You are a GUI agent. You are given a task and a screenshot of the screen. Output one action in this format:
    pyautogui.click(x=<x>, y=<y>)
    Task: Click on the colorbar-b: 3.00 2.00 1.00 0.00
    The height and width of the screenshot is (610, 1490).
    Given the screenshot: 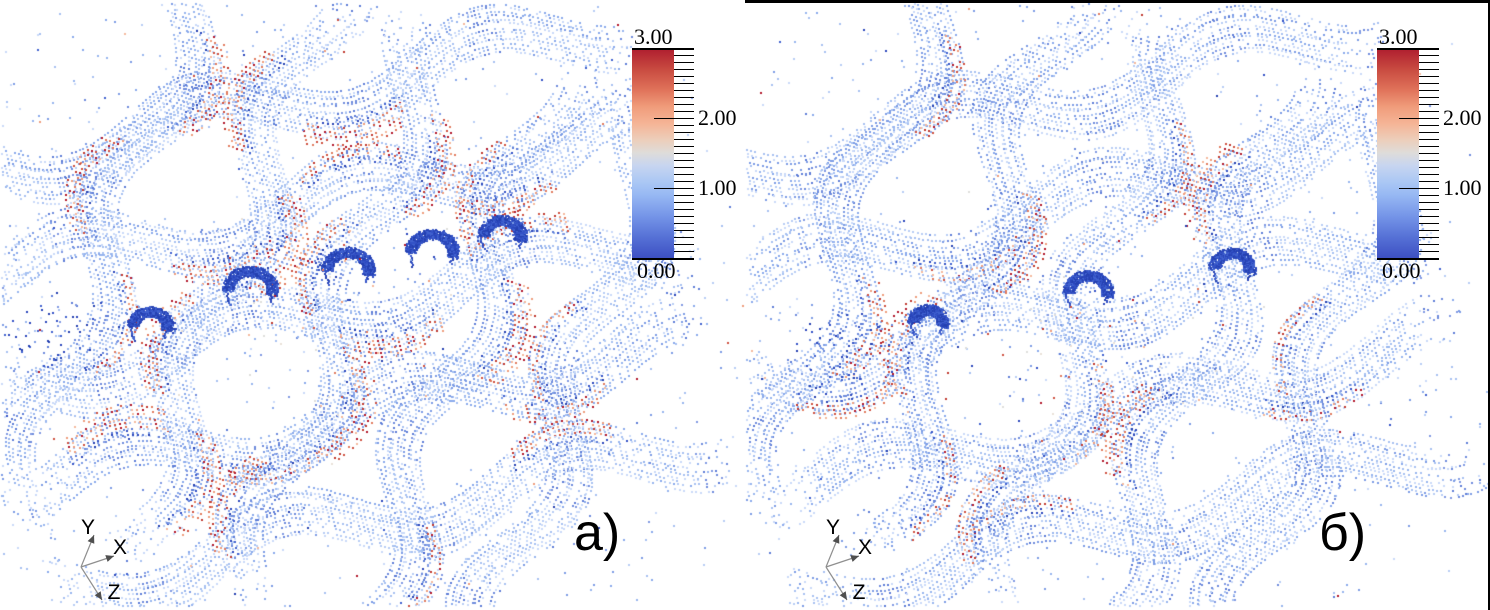 What is the action you would take?
    pyautogui.click(x=1433, y=157)
    